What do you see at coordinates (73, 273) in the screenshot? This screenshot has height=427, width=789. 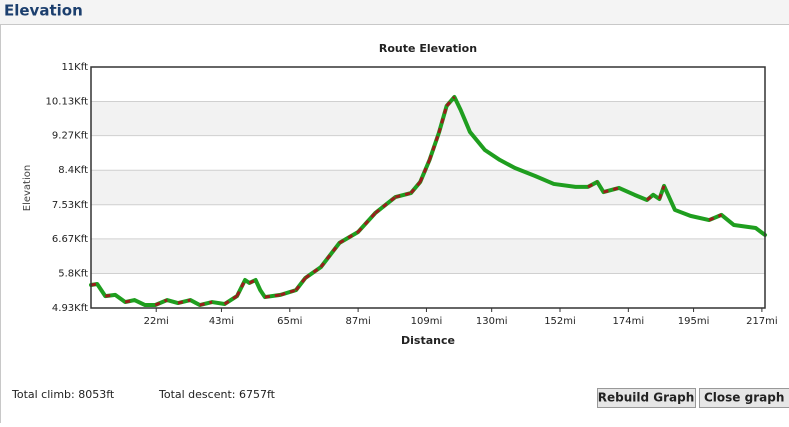 I see `y-tick-label: 5.8Kft` at bounding box center [73, 273].